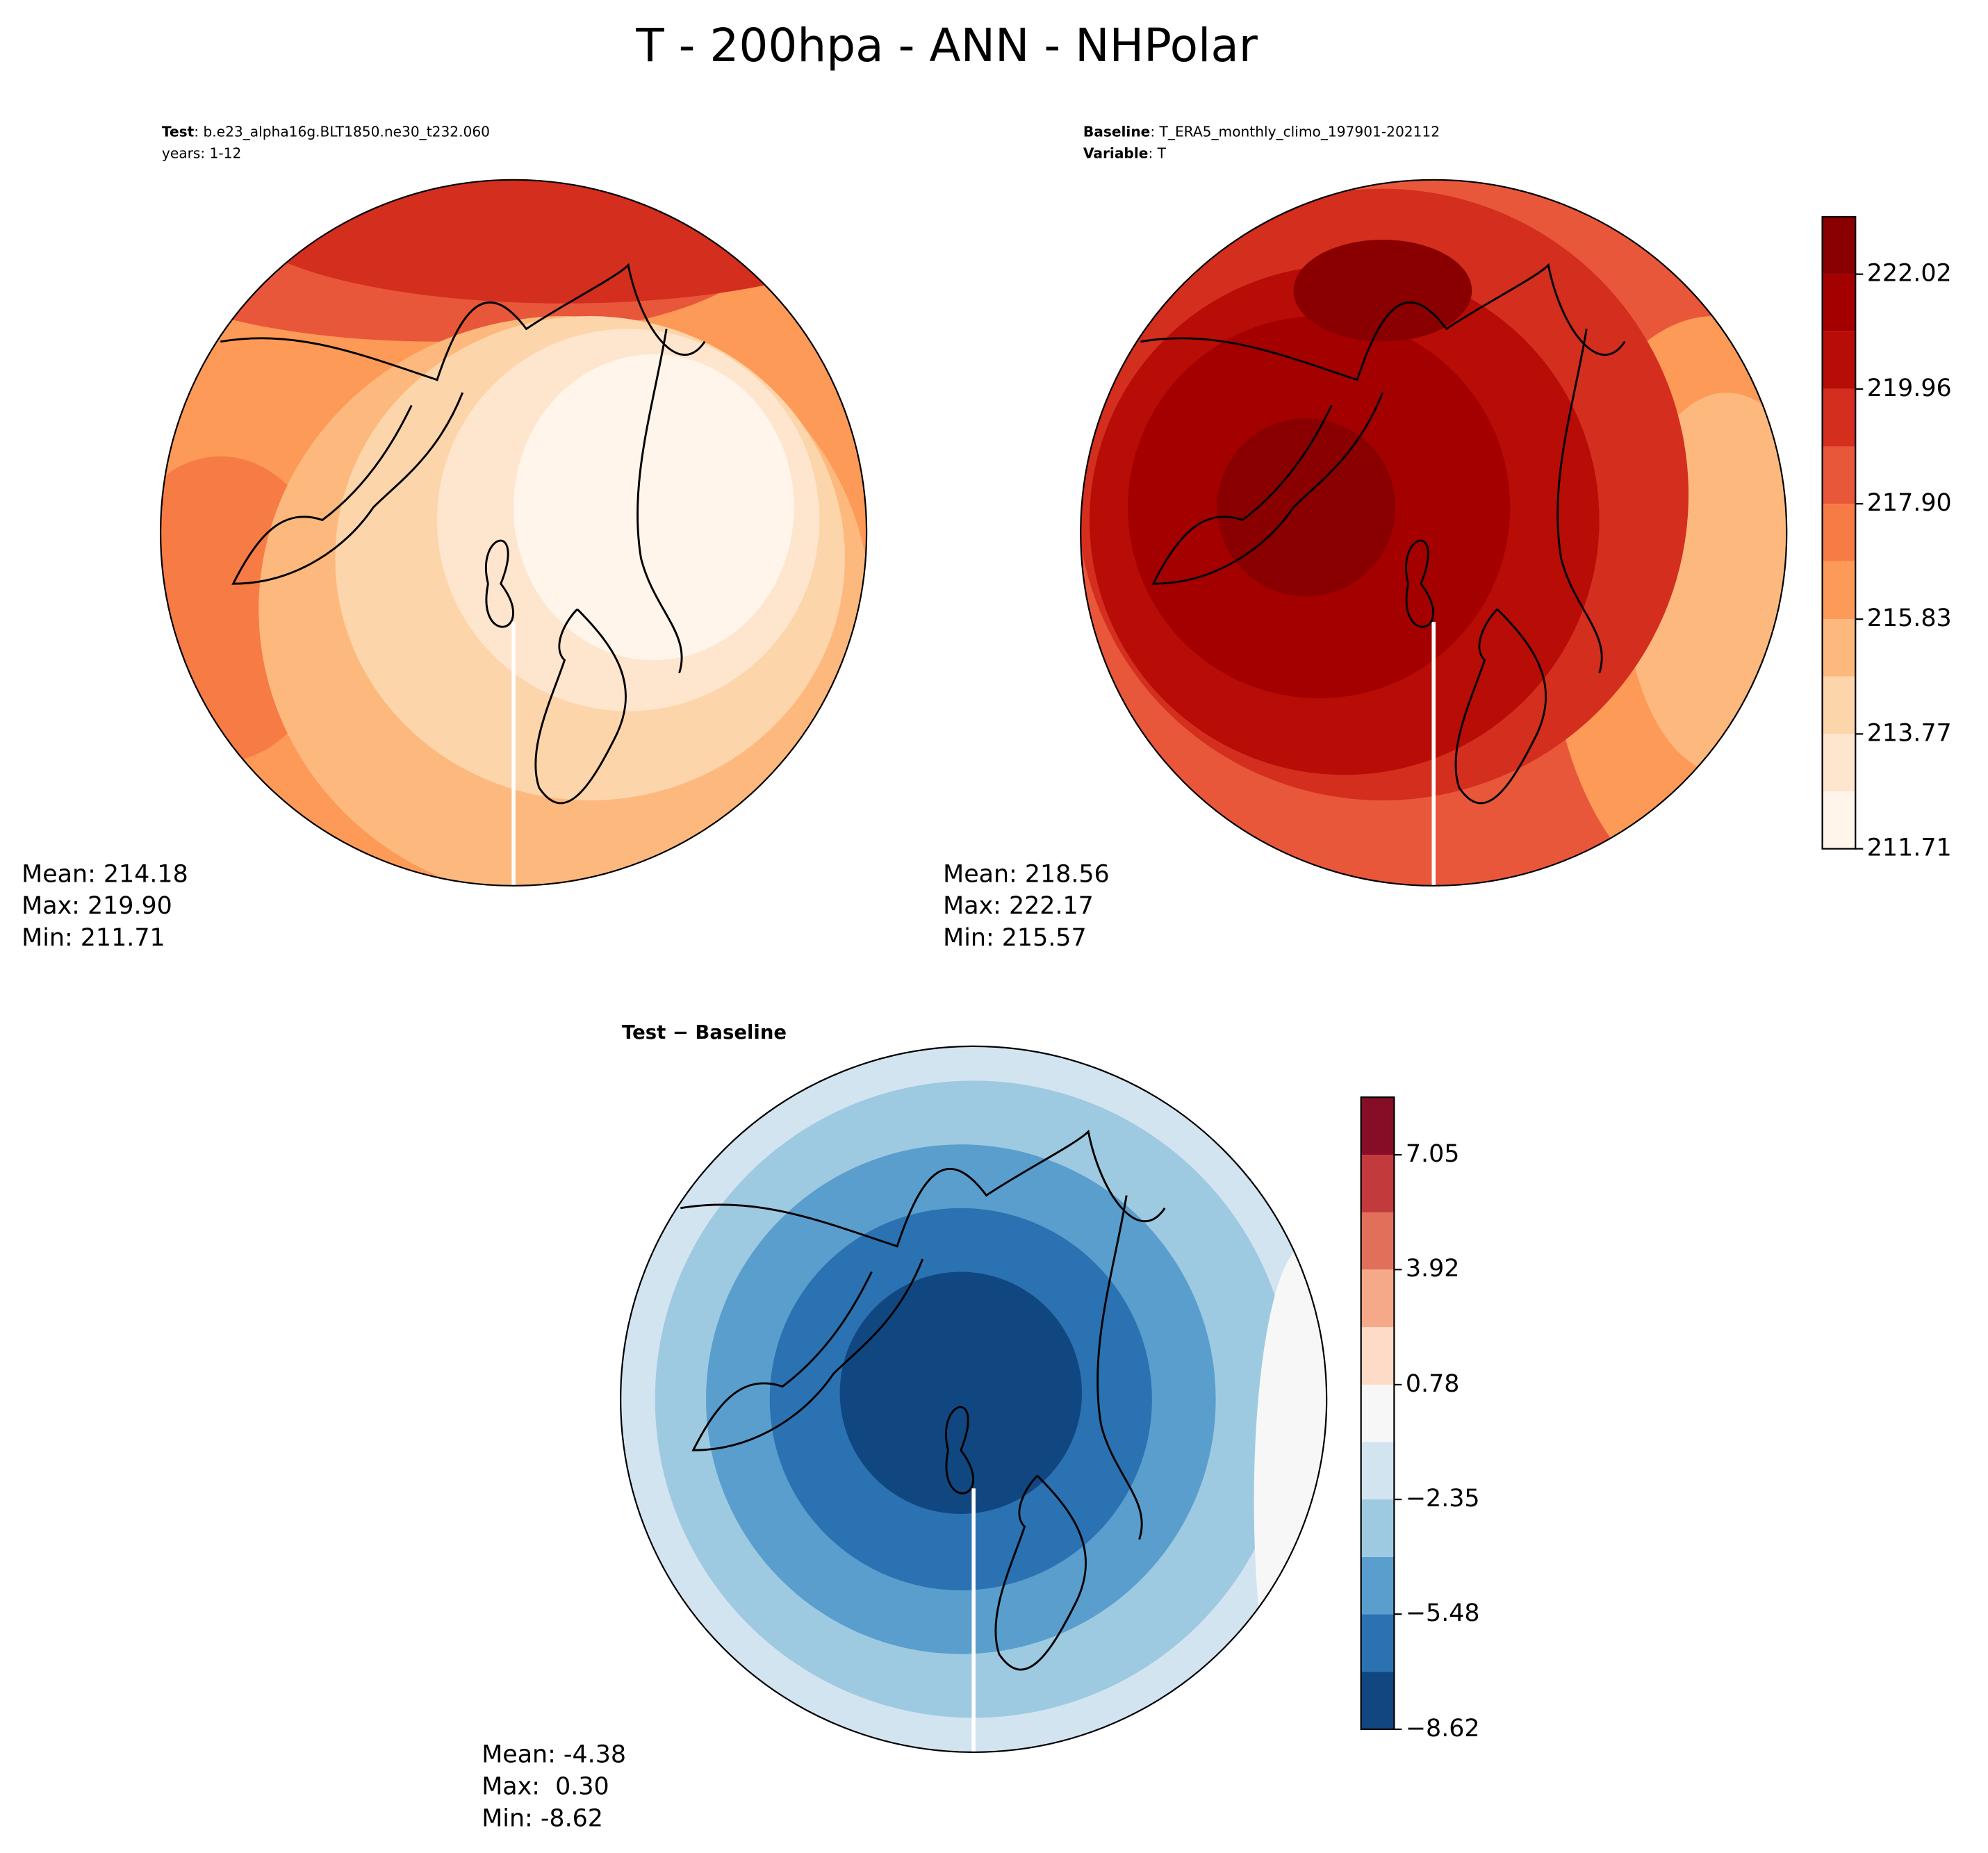  I want to click on panel-header: Variable: T, so click(1125, 153).